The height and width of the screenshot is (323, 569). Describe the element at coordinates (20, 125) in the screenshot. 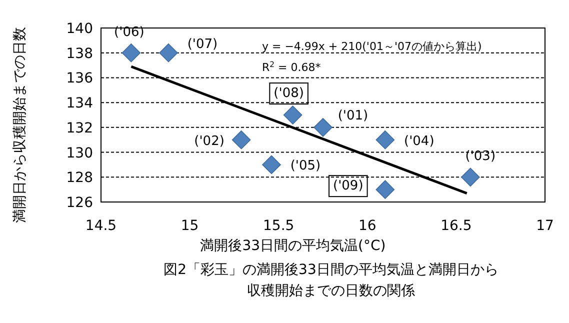

I see `y-axis-title: 満開日から収穫開始までの日数` at that location.